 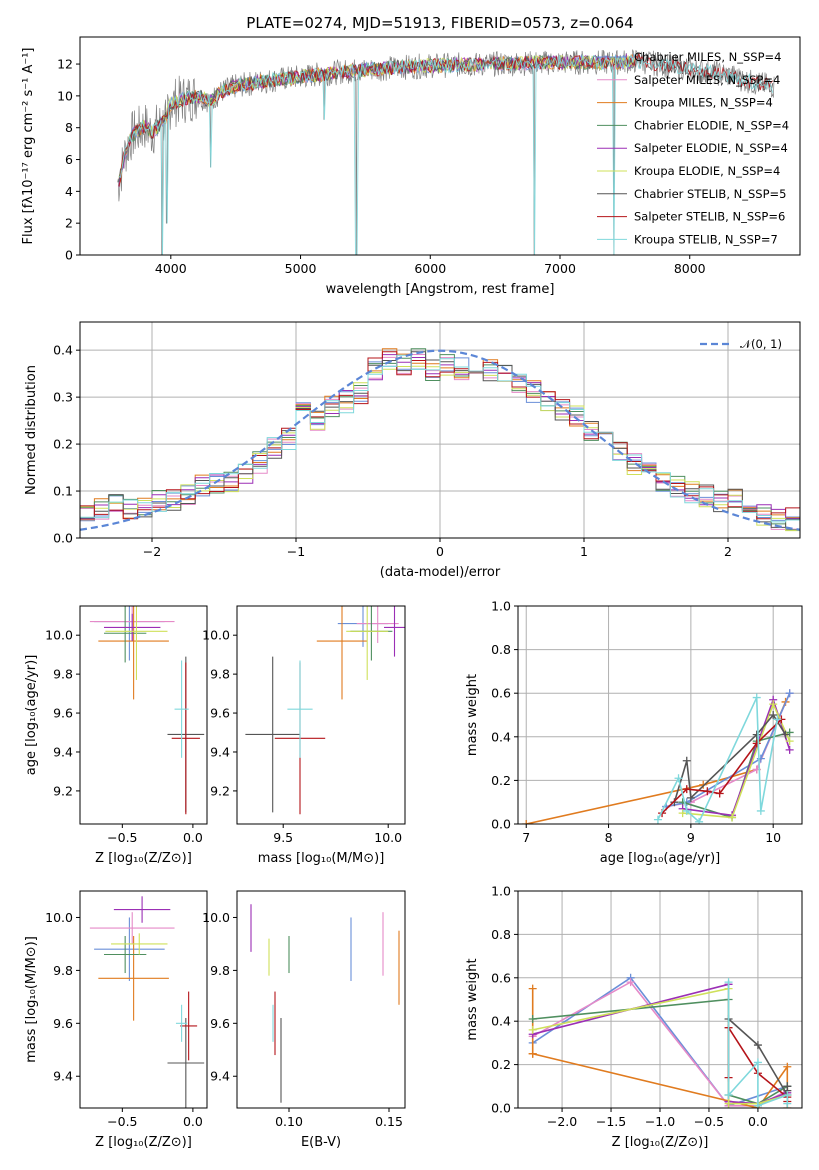 What do you see at coordinates (430, 268) in the screenshot?
I see `x-tick-label: 6000` at bounding box center [430, 268].